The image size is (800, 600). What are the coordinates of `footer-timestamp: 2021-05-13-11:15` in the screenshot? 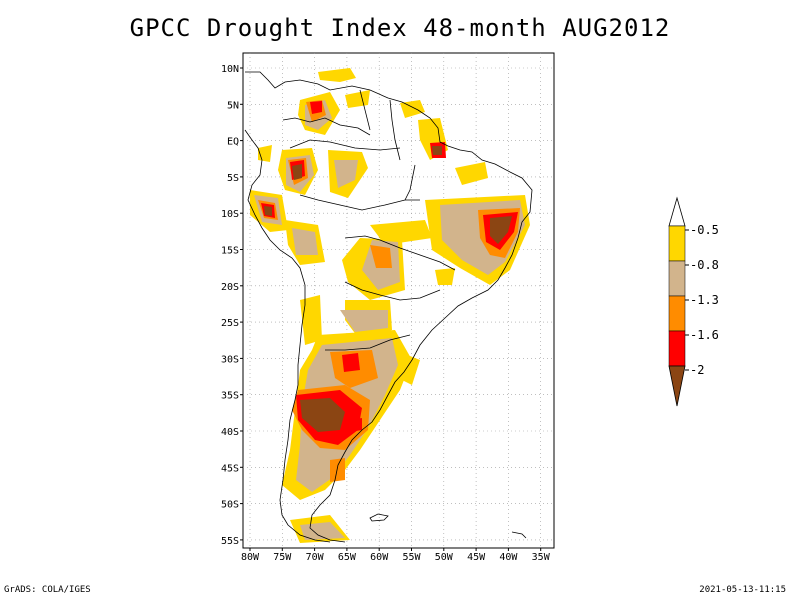 It's located at (742, 590).